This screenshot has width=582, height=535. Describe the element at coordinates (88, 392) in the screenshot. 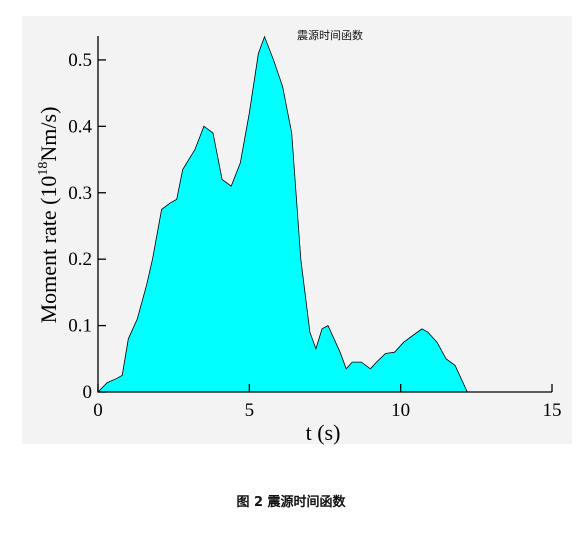

I see `y-tick-label: 0` at that location.